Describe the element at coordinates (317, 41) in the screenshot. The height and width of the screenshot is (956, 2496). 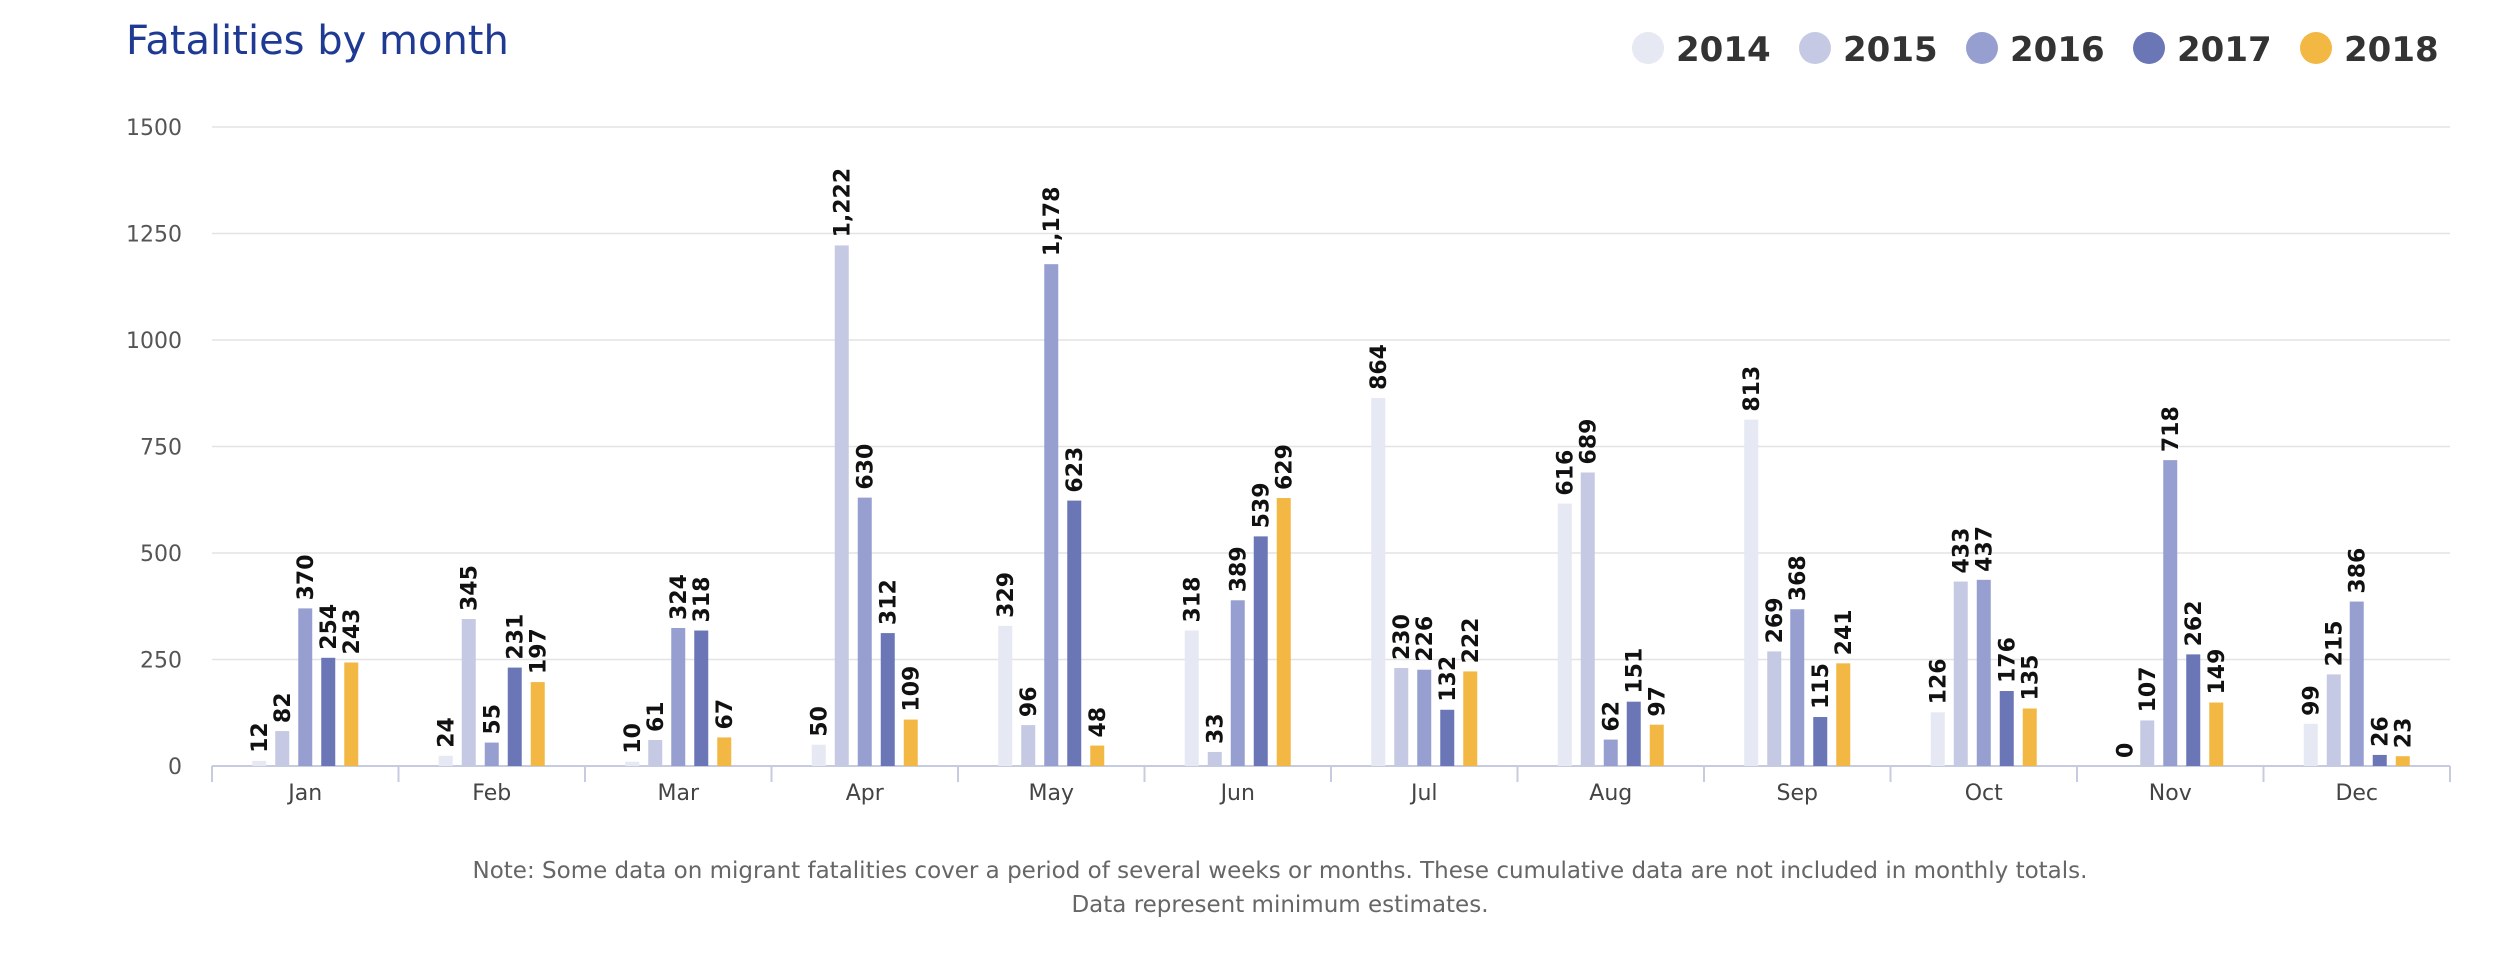
I see `chart-title: Fatalities by month` at that location.